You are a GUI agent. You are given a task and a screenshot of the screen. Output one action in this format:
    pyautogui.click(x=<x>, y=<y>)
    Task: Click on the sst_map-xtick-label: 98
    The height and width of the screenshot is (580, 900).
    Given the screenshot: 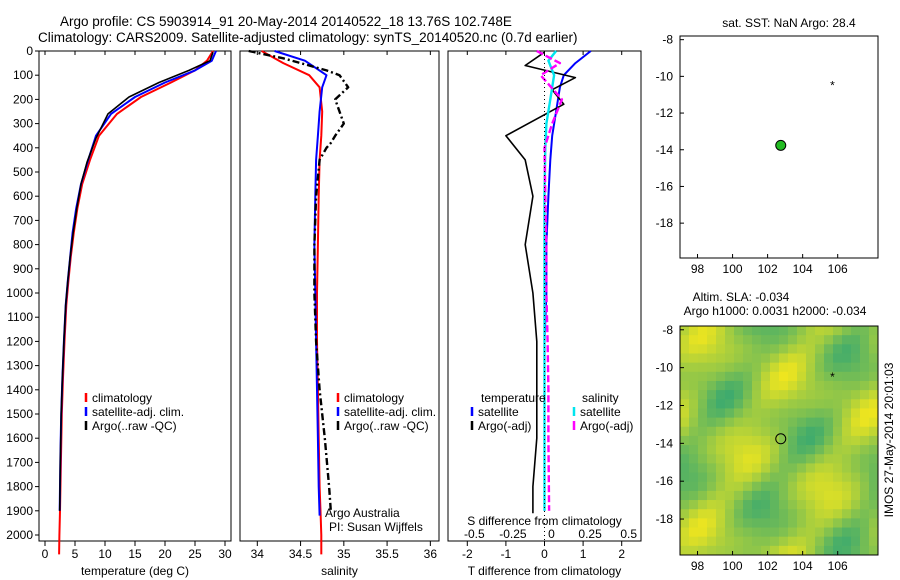 What is the action you would take?
    pyautogui.click(x=698, y=269)
    